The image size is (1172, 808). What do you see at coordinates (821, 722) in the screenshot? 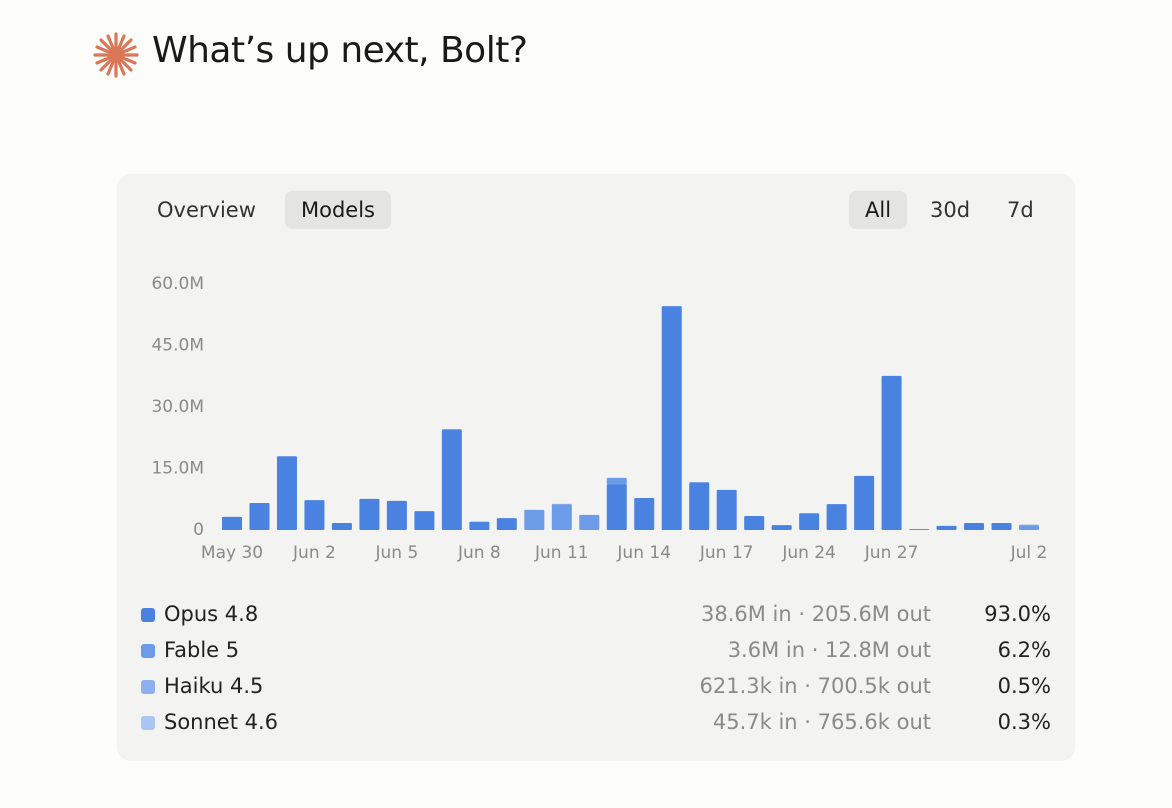
I see `token-detail: 45.7k in · 765.6k out` at bounding box center [821, 722].